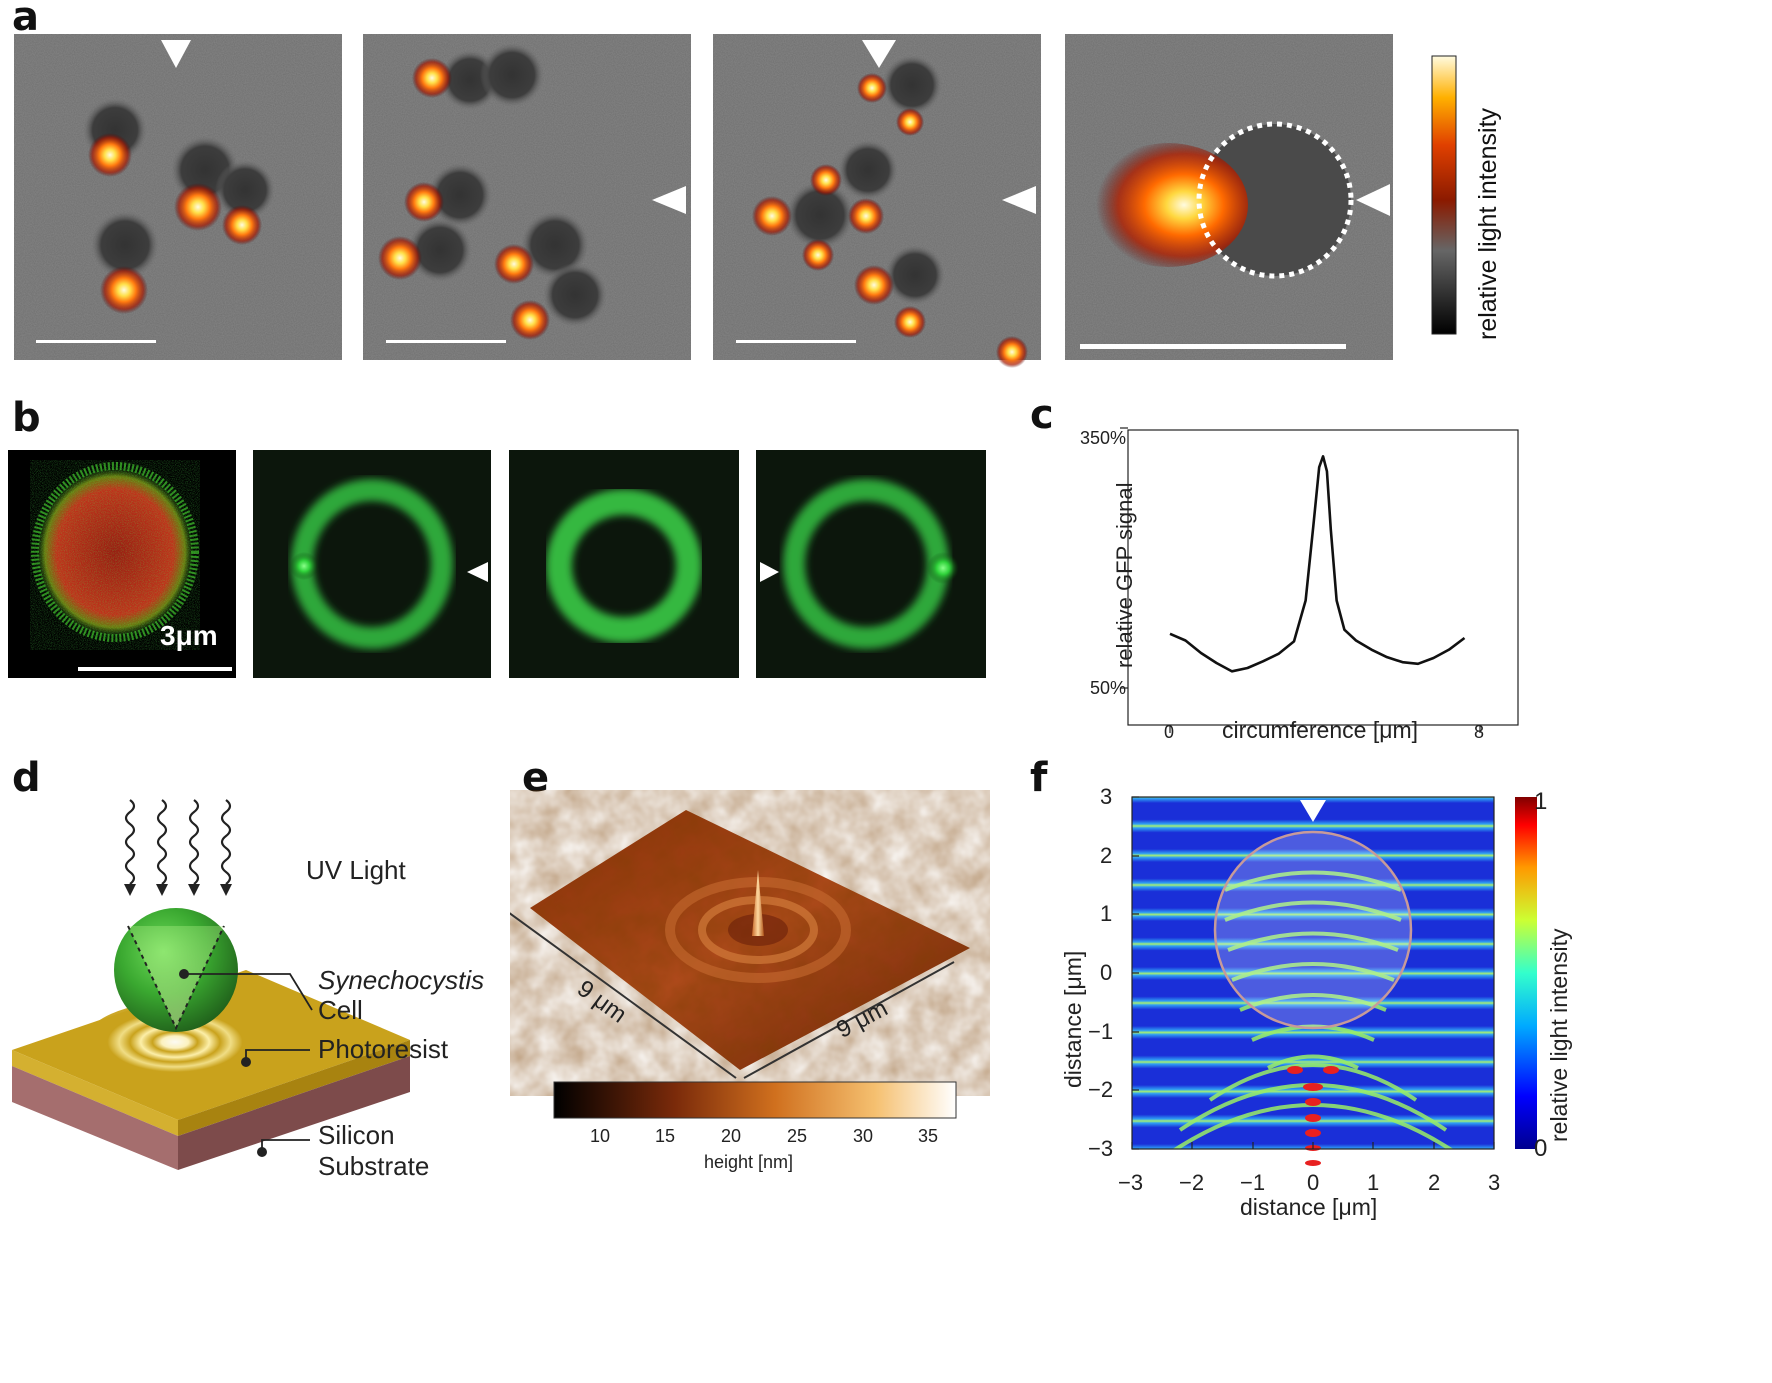 This screenshot has width=1772, height=1383. Describe the element at coordinates (1073, 1019) in the screenshot. I see `panel-f-ylabel: distance [μm]` at that location.